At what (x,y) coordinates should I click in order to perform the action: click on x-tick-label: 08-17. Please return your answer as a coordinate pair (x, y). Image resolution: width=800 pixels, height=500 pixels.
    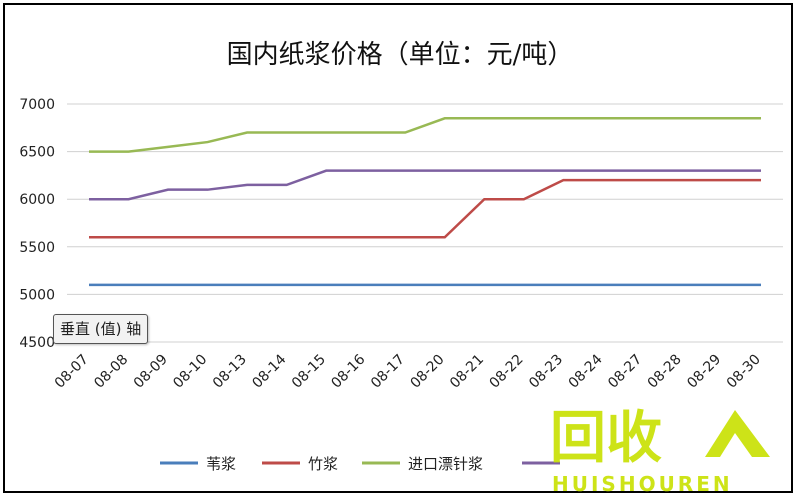
    Looking at the image, I should click on (388, 372).